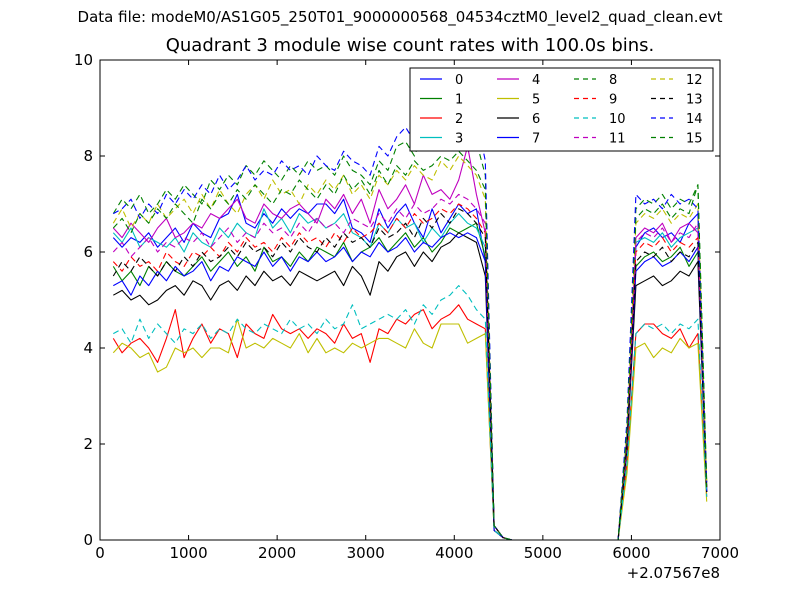 Image resolution: width=800 pixels, height=600 pixels. I want to click on y-tick-label: 0, so click(88, 540).